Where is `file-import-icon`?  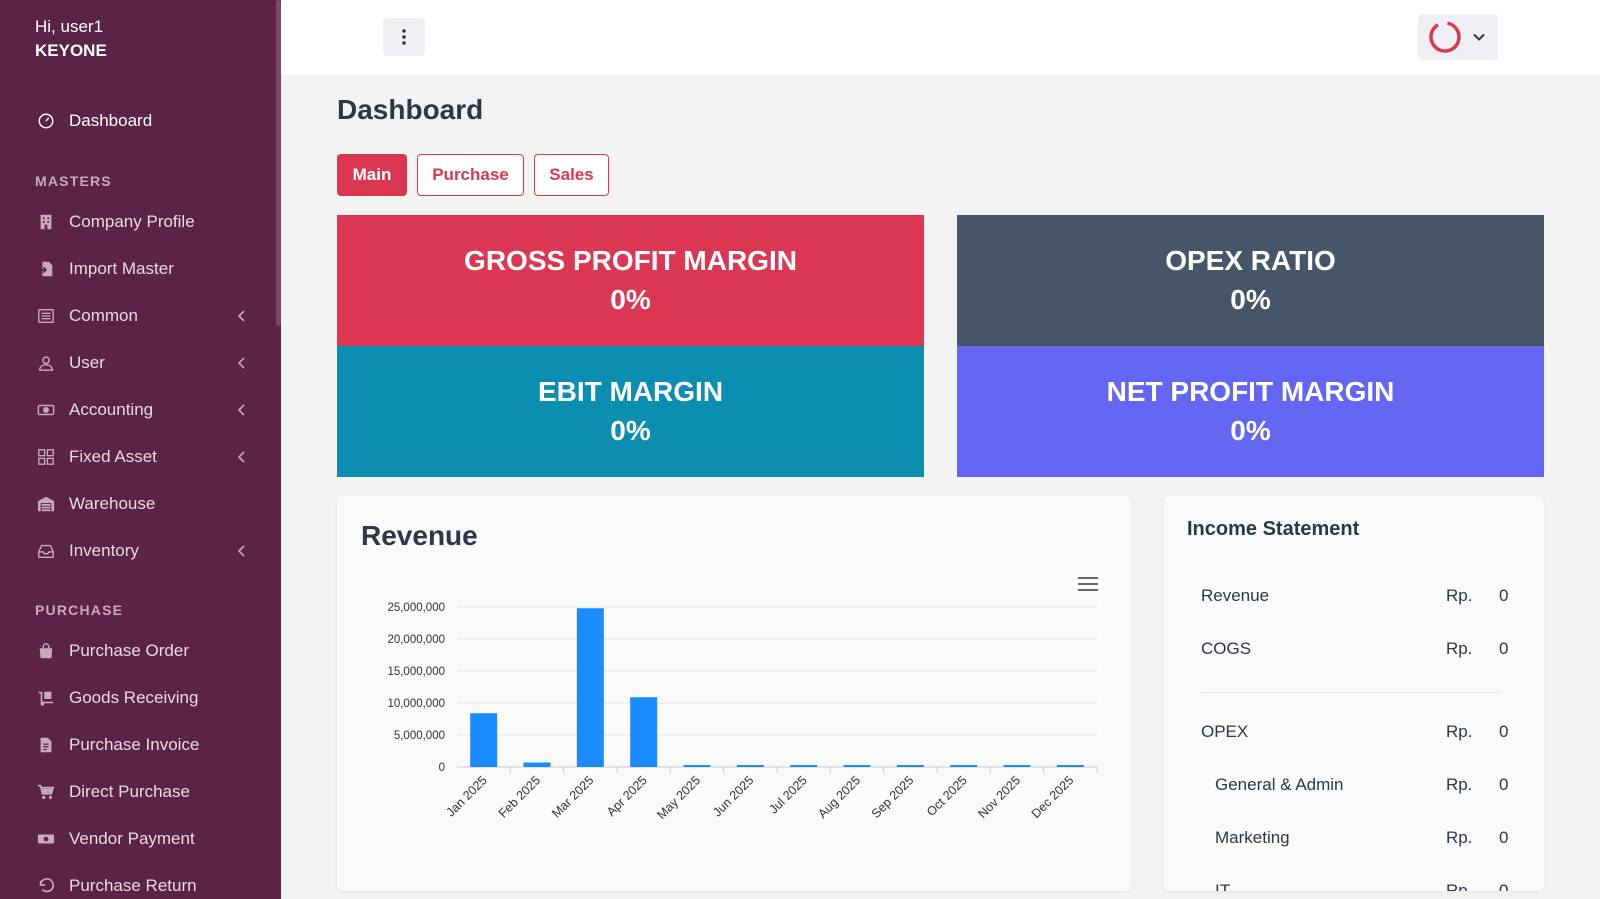 file-import-icon is located at coordinates (46, 269).